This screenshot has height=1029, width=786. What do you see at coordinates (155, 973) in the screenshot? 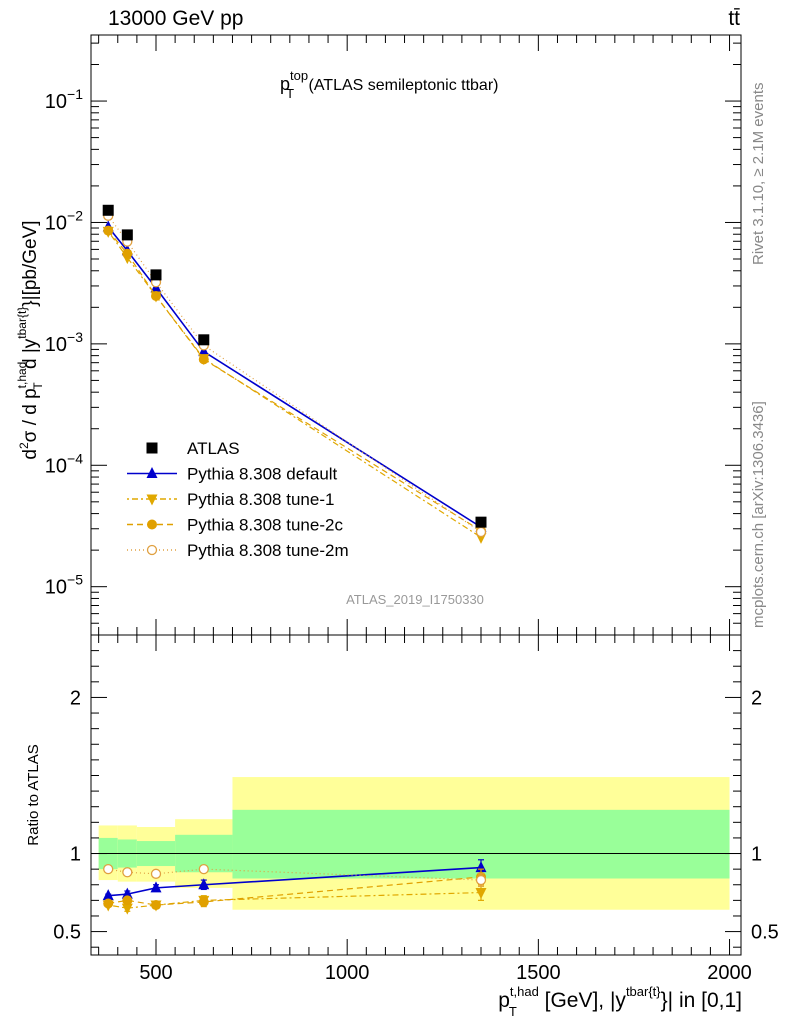
I see `x-tick-label: 500` at bounding box center [155, 973].